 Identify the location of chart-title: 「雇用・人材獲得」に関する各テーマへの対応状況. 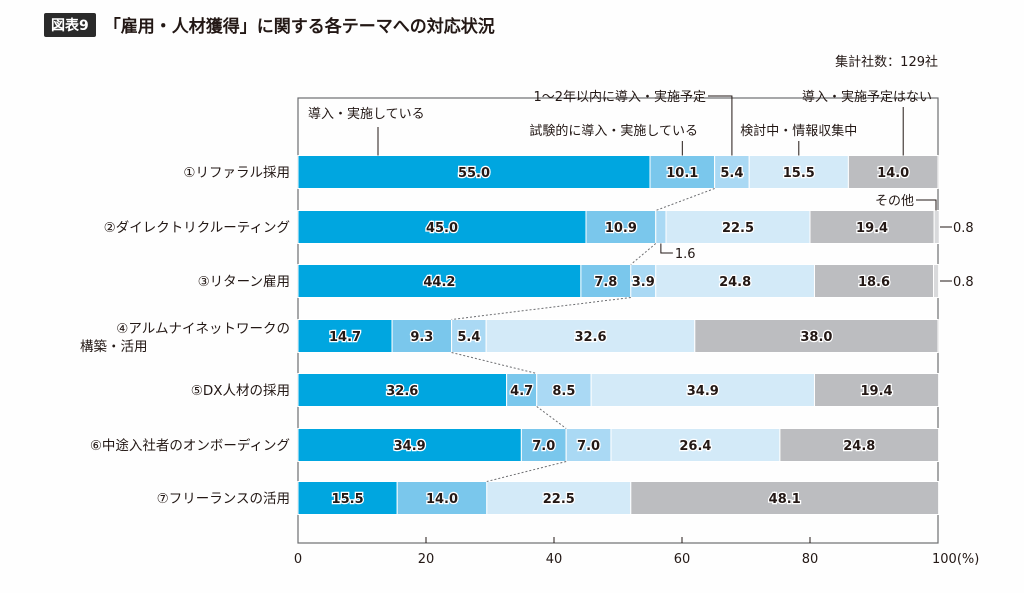
(299, 27).